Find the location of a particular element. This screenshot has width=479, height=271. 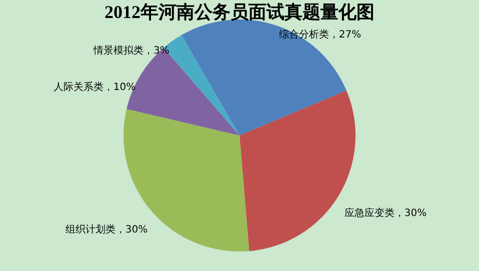

slice-label: 情景模拟类，3% is located at coordinates (131, 50).